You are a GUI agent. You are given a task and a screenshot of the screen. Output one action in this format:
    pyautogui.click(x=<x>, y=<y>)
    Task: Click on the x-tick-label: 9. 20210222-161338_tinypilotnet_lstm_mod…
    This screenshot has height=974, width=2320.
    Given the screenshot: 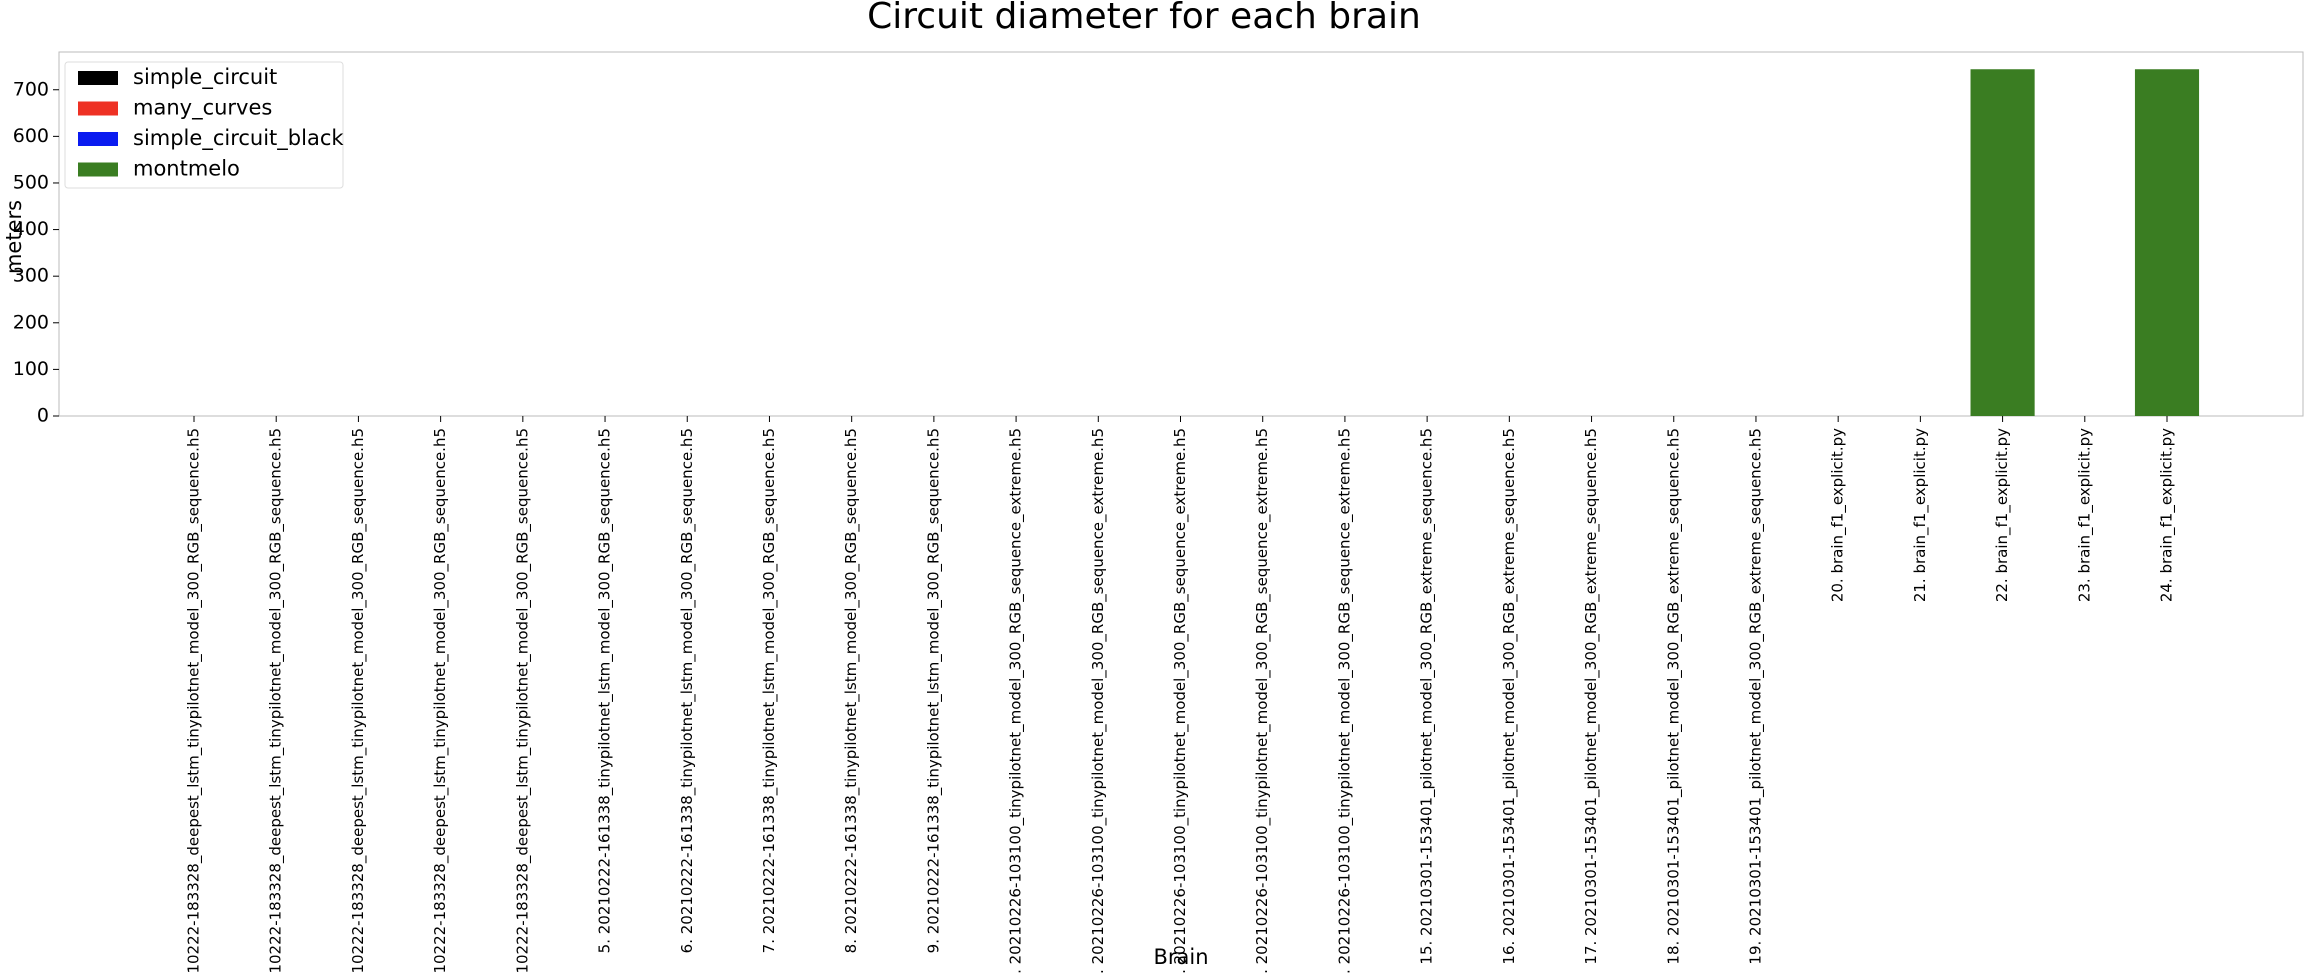 What is the action you would take?
    pyautogui.click(x=933, y=690)
    